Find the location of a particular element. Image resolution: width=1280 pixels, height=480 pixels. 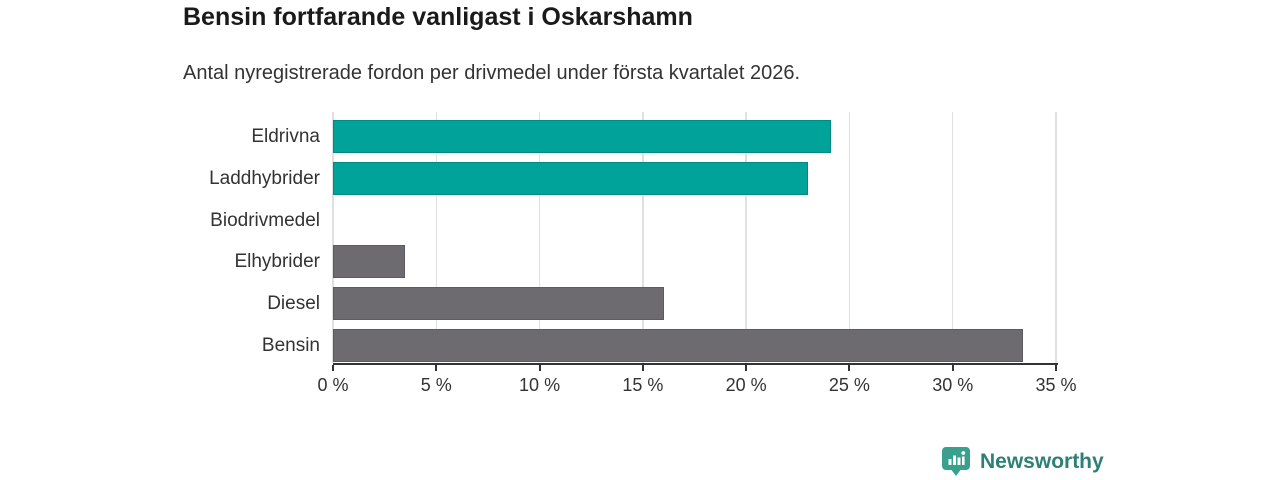

axis-tick-label: 5 % is located at coordinates (436, 385).